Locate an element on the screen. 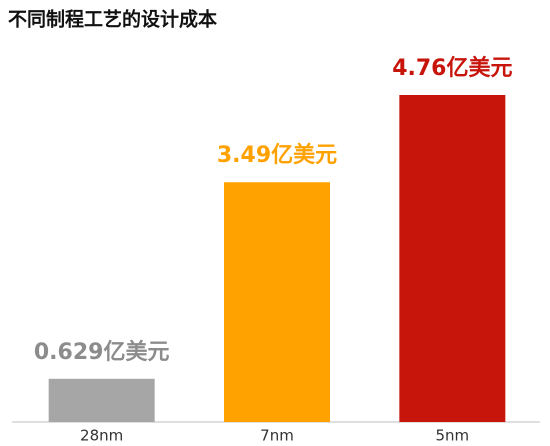 The image size is (550, 446). chart-title: 不同制程工艺的设计成本 is located at coordinates (112, 19).